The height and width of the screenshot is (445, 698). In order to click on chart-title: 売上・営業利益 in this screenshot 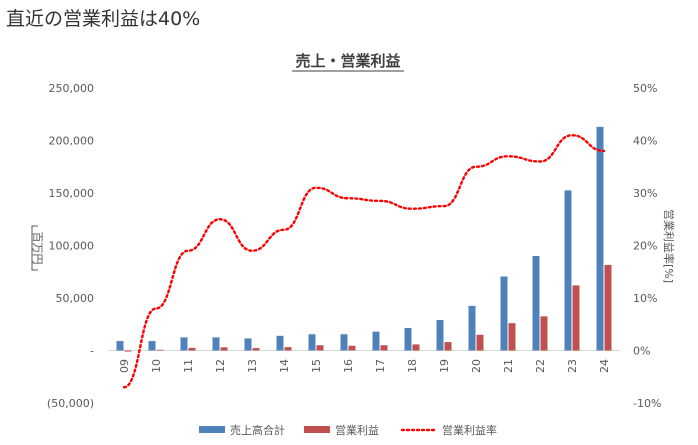, I will do `click(347, 61)`.